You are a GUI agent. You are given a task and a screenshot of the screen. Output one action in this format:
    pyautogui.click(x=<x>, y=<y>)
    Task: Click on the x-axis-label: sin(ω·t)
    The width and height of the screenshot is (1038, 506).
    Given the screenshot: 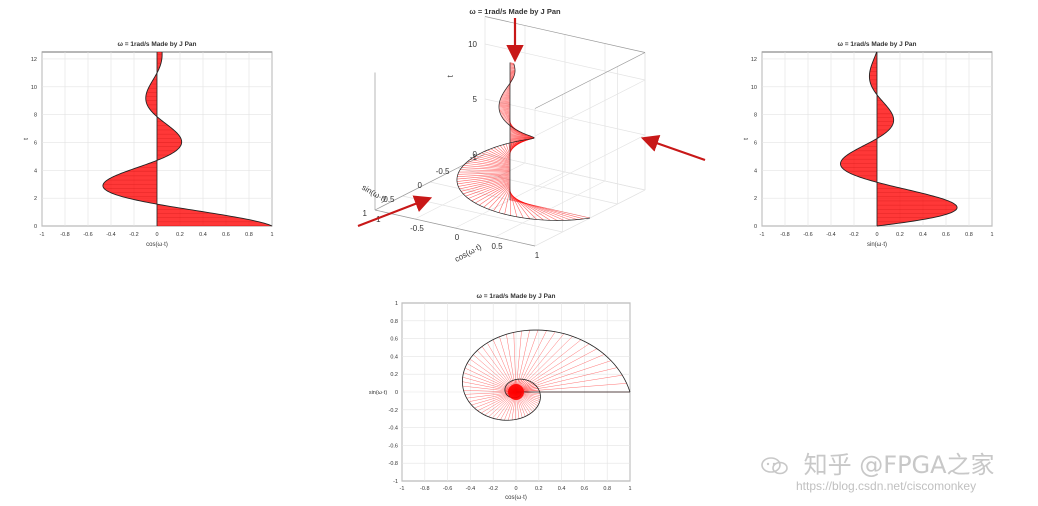 What is the action you would take?
    pyautogui.click(x=877, y=245)
    